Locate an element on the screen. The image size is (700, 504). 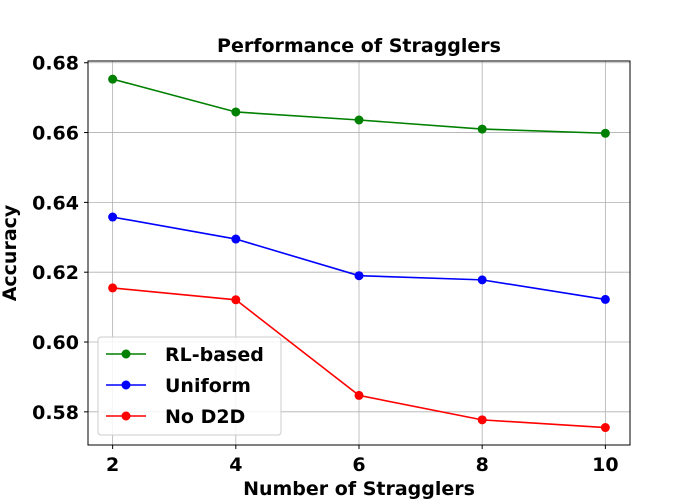
legend-item: Uniform is located at coordinates (178, 386).